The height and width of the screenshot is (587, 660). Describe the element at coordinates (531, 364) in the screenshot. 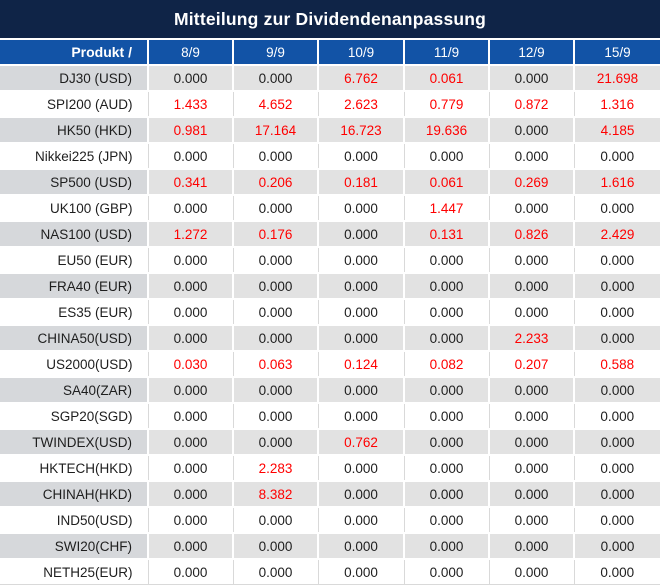

I see `value-cell: 0.207` at that location.